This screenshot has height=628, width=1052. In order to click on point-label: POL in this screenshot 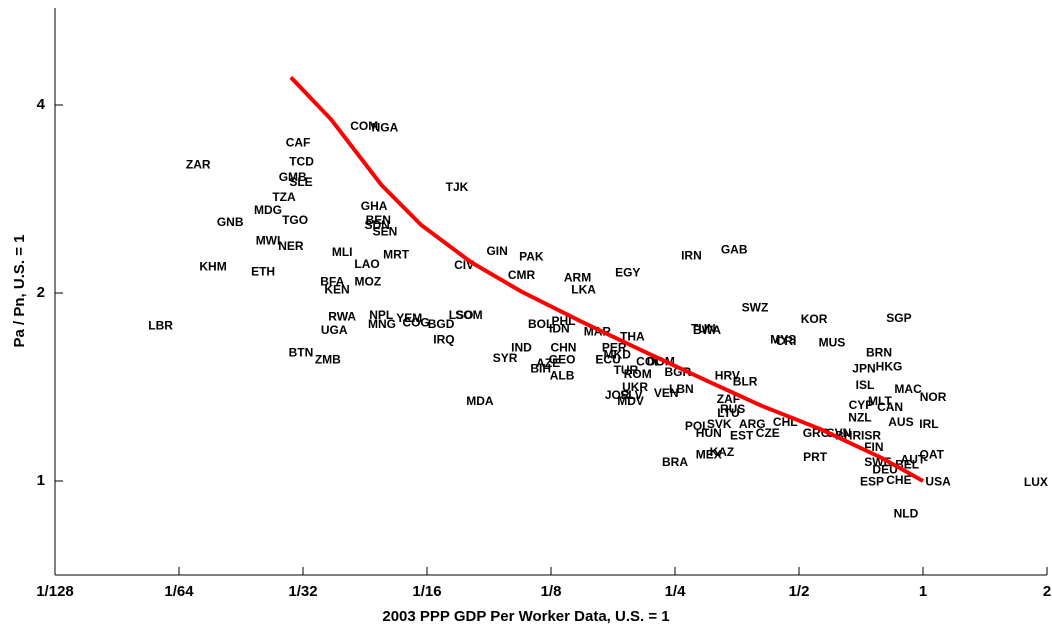, I will do `click(697, 426)`.